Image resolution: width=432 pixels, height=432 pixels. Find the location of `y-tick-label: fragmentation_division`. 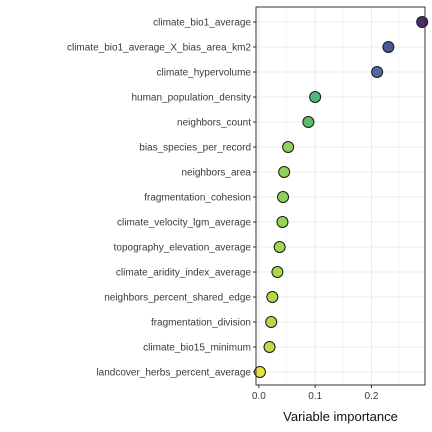

y-tick-label: fragmentation_division is located at coordinates (201, 323).